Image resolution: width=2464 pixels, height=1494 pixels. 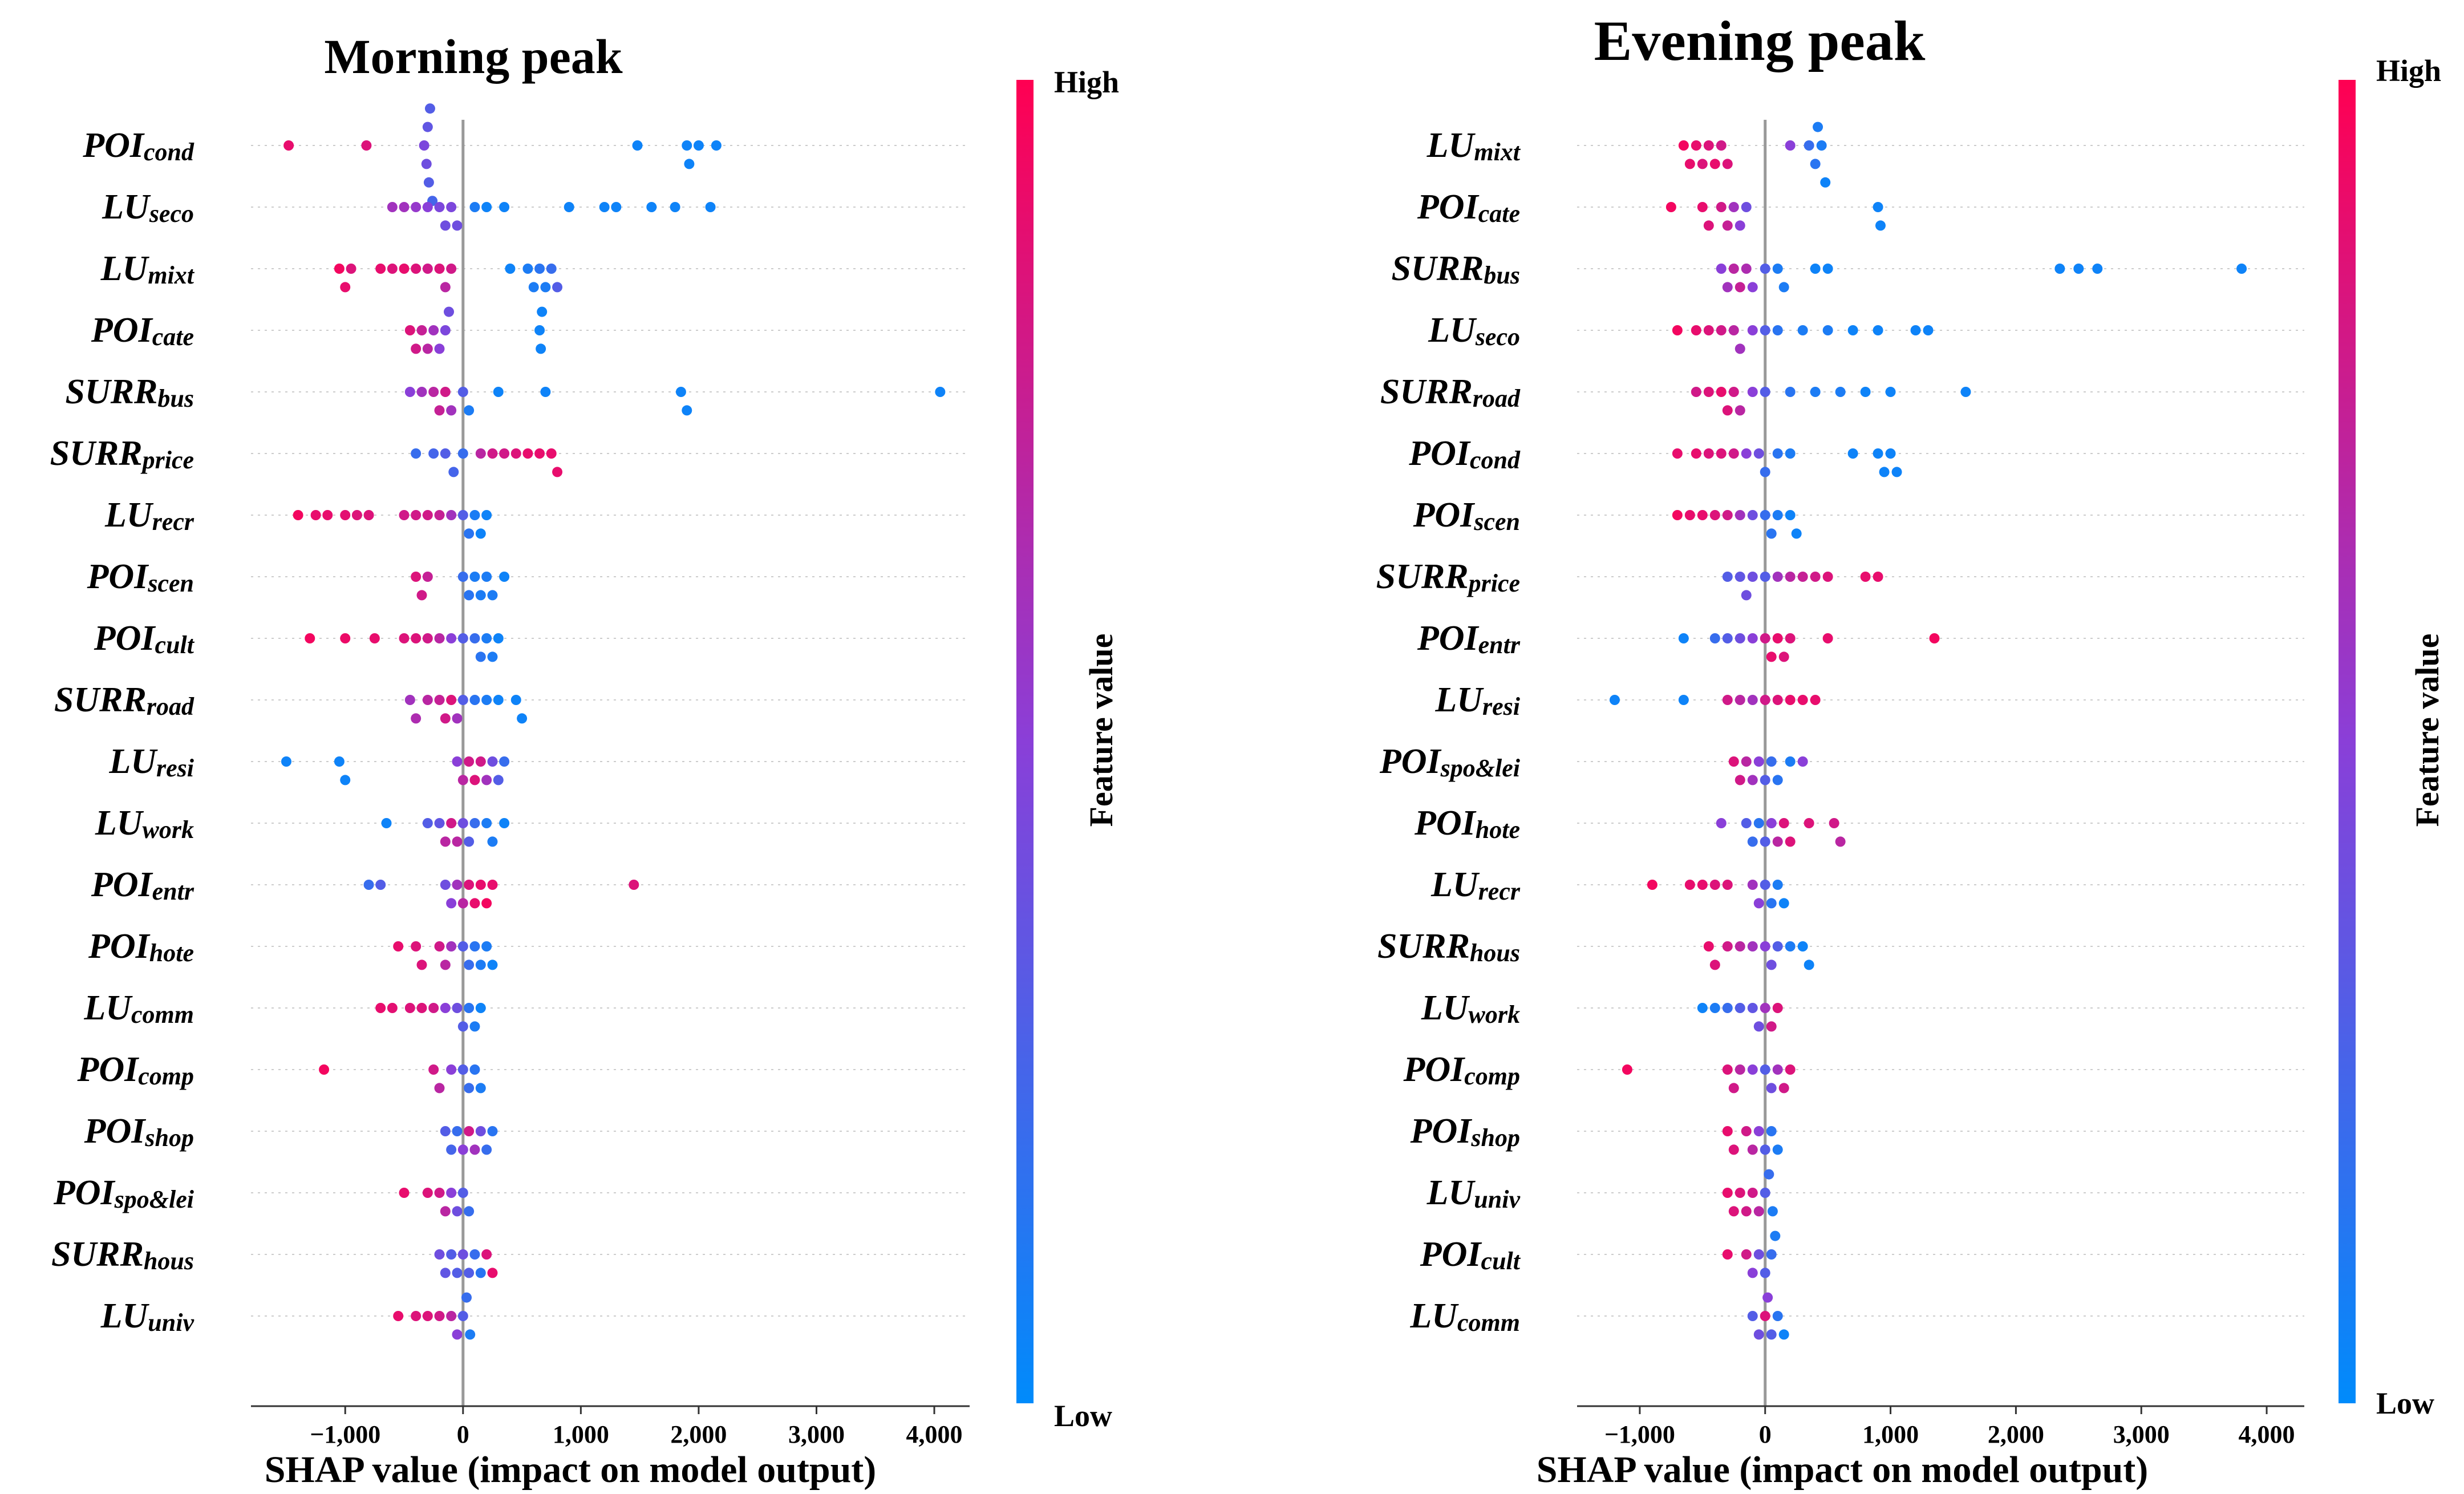 What do you see at coordinates (1423, 946) in the screenshot?
I see `feature-label-main: SURR` at bounding box center [1423, 946].